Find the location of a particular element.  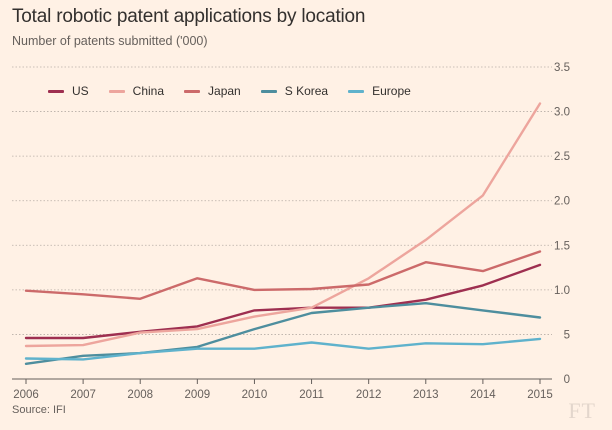

x-tick-label: 2006 is located at coordinates (26, 395).